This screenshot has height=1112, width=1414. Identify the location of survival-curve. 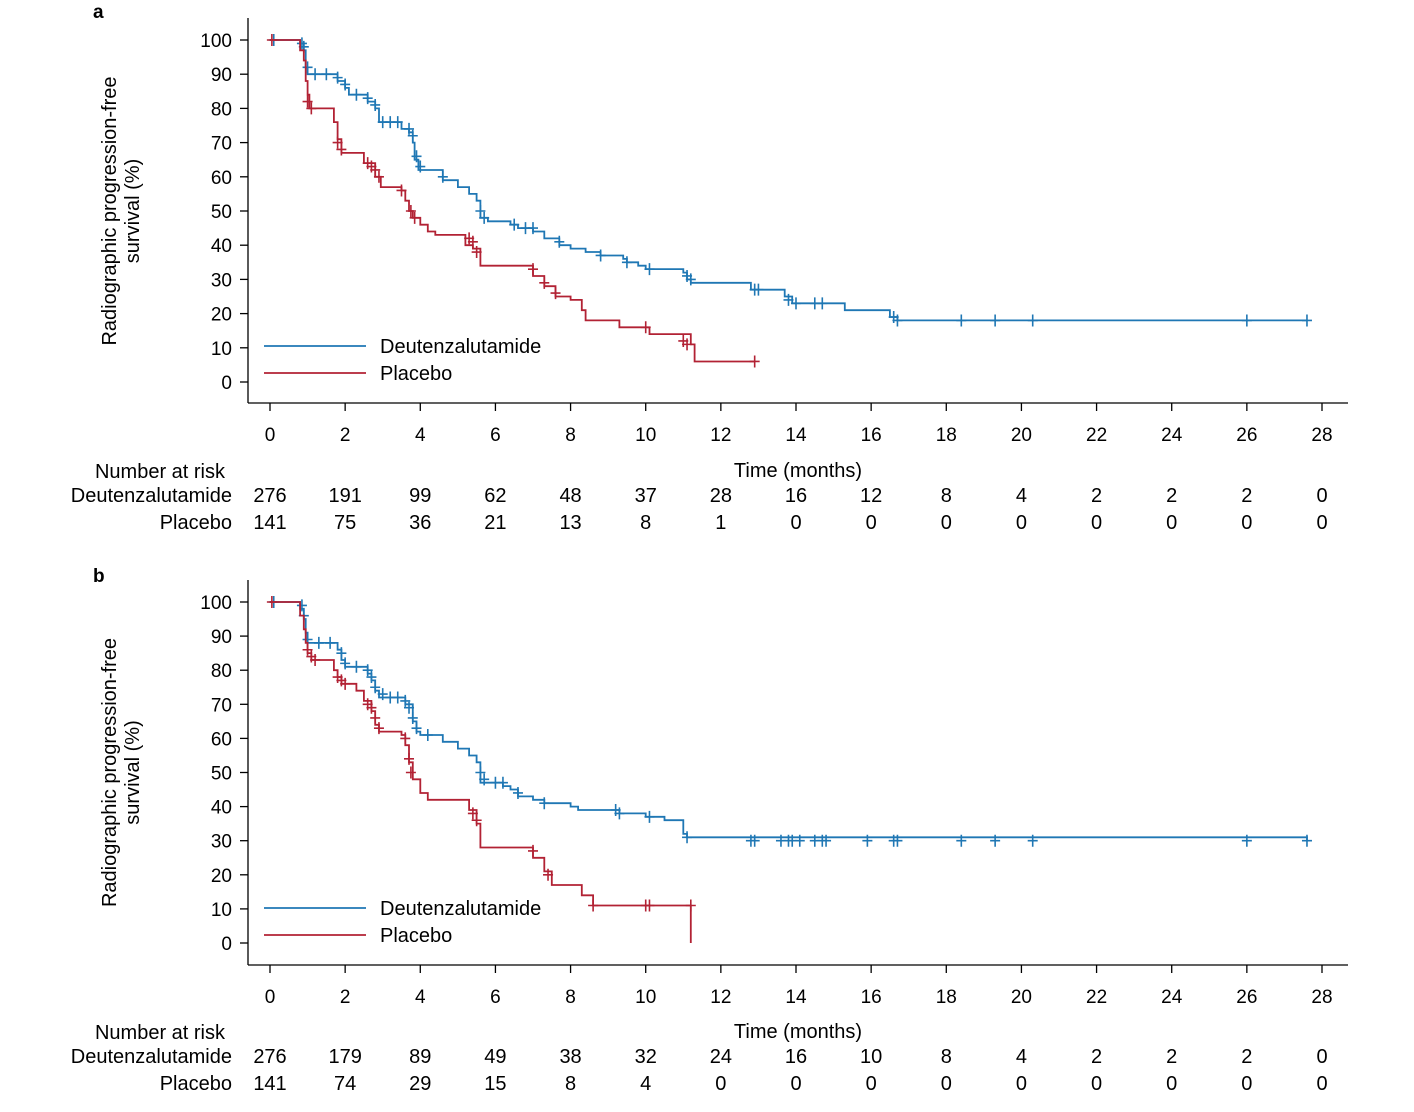
(512, 201).